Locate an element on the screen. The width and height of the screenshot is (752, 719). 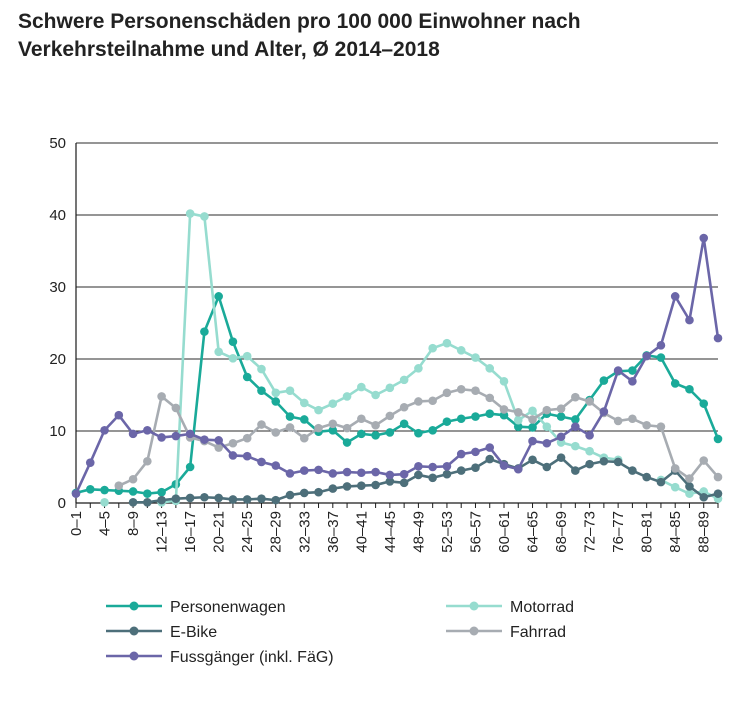
y-tick-label: 30 is located at coordinates (57, 287).